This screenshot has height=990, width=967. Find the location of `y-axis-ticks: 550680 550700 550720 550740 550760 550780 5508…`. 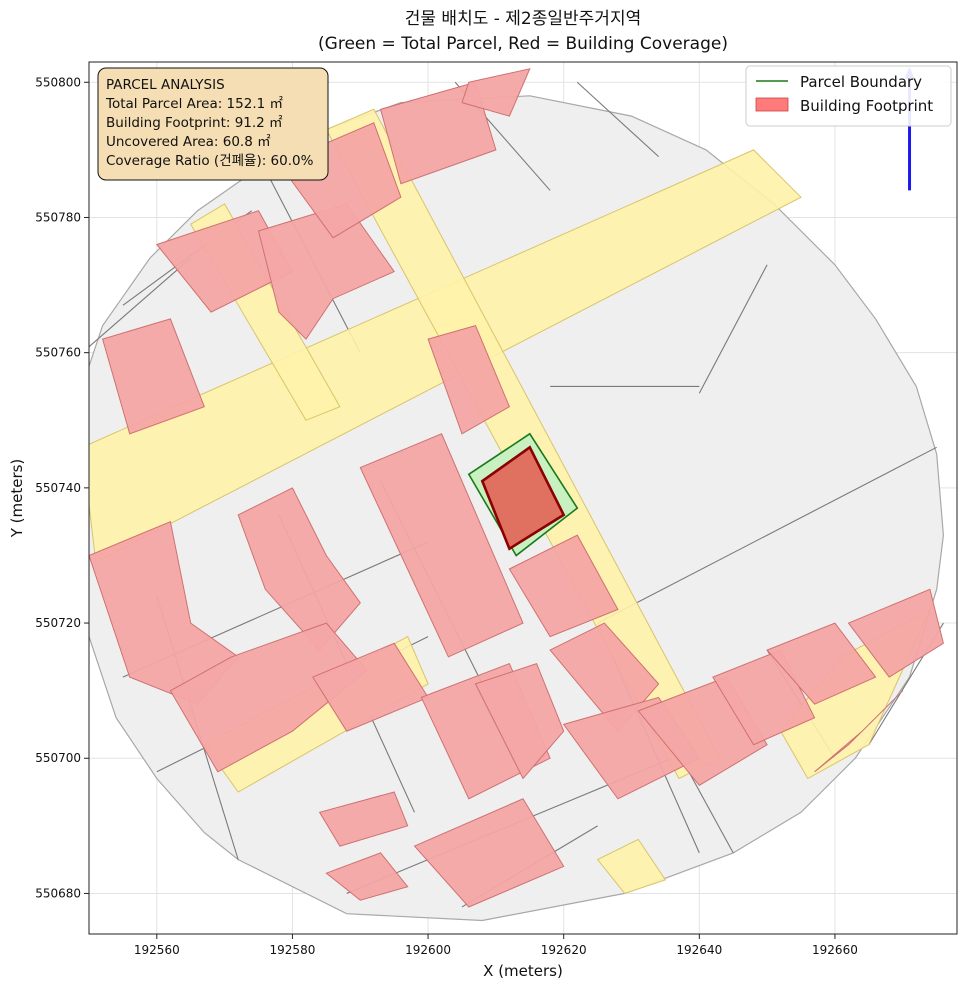

y-axis-ticks: 550680 550700 550720 550740 550760 550780 5508… is located at coordinates (62, 487).